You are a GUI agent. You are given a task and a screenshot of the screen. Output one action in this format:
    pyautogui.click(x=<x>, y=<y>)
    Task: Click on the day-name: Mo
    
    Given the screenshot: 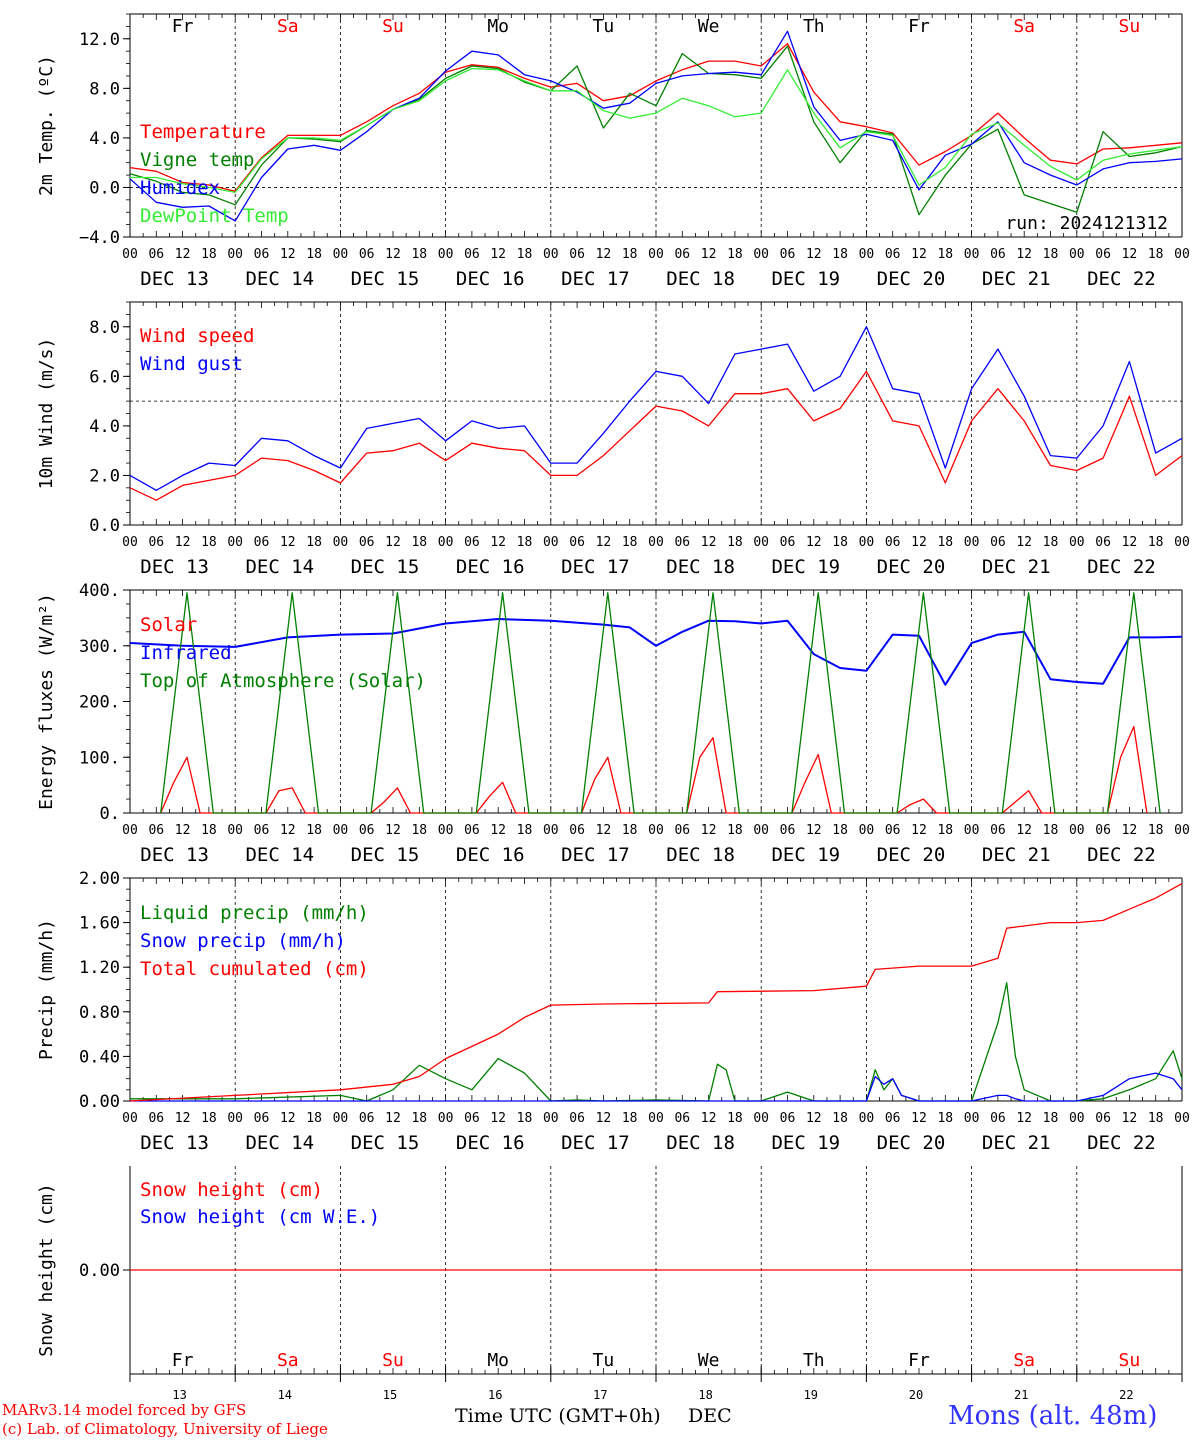 What is the action you would take?
    pyautogui.click(x=498, y=26)
    